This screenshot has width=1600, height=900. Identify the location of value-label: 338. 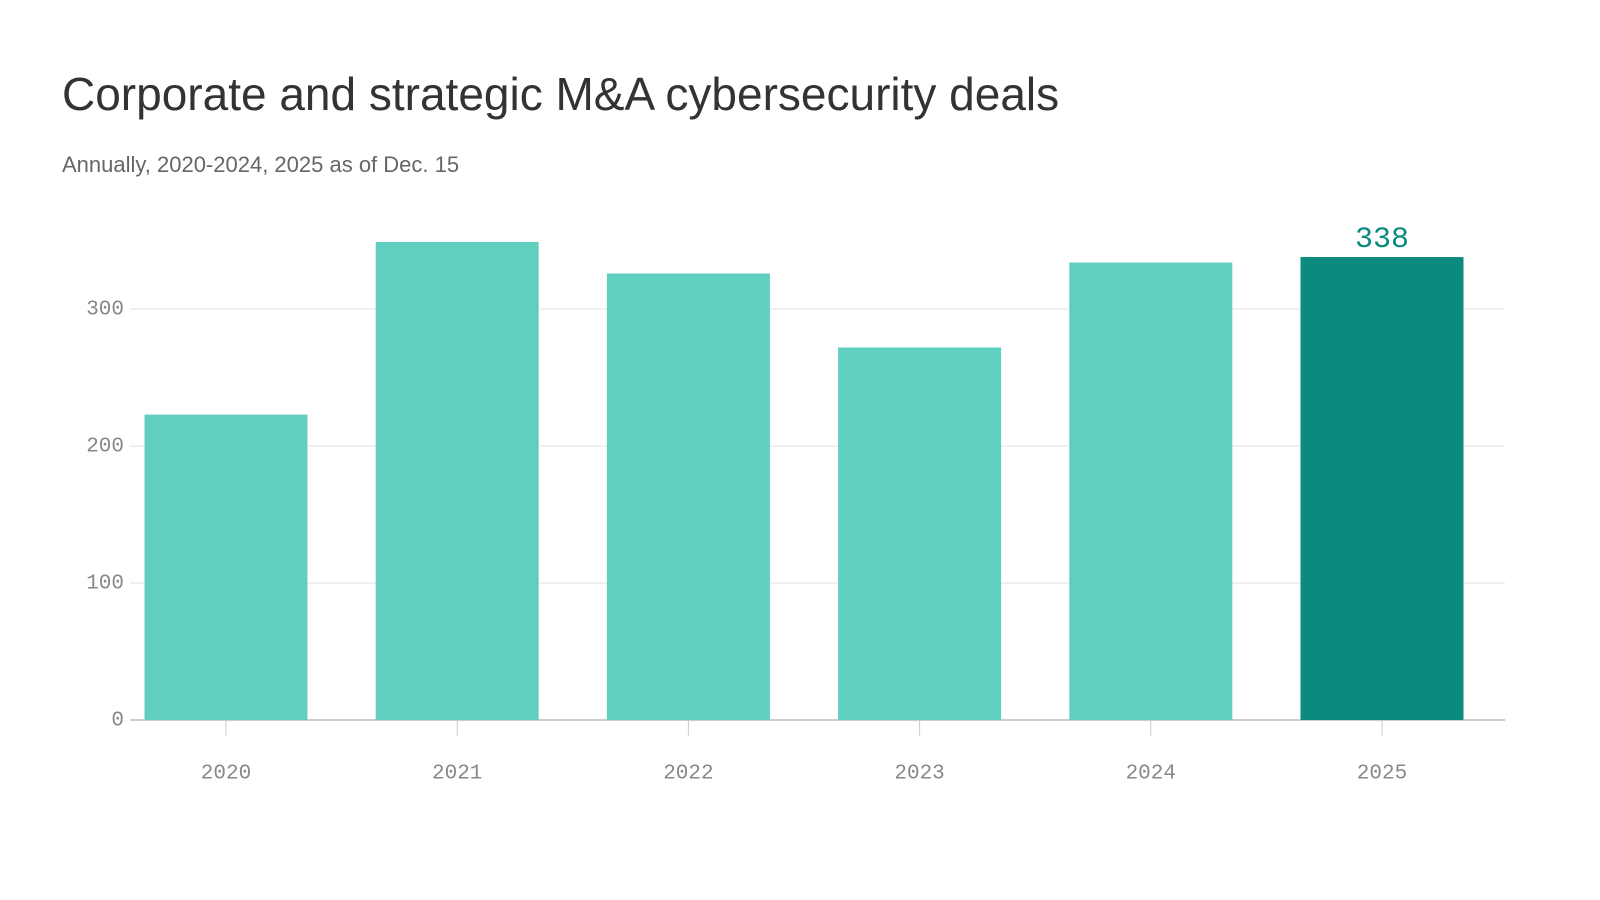
(1382, 240).